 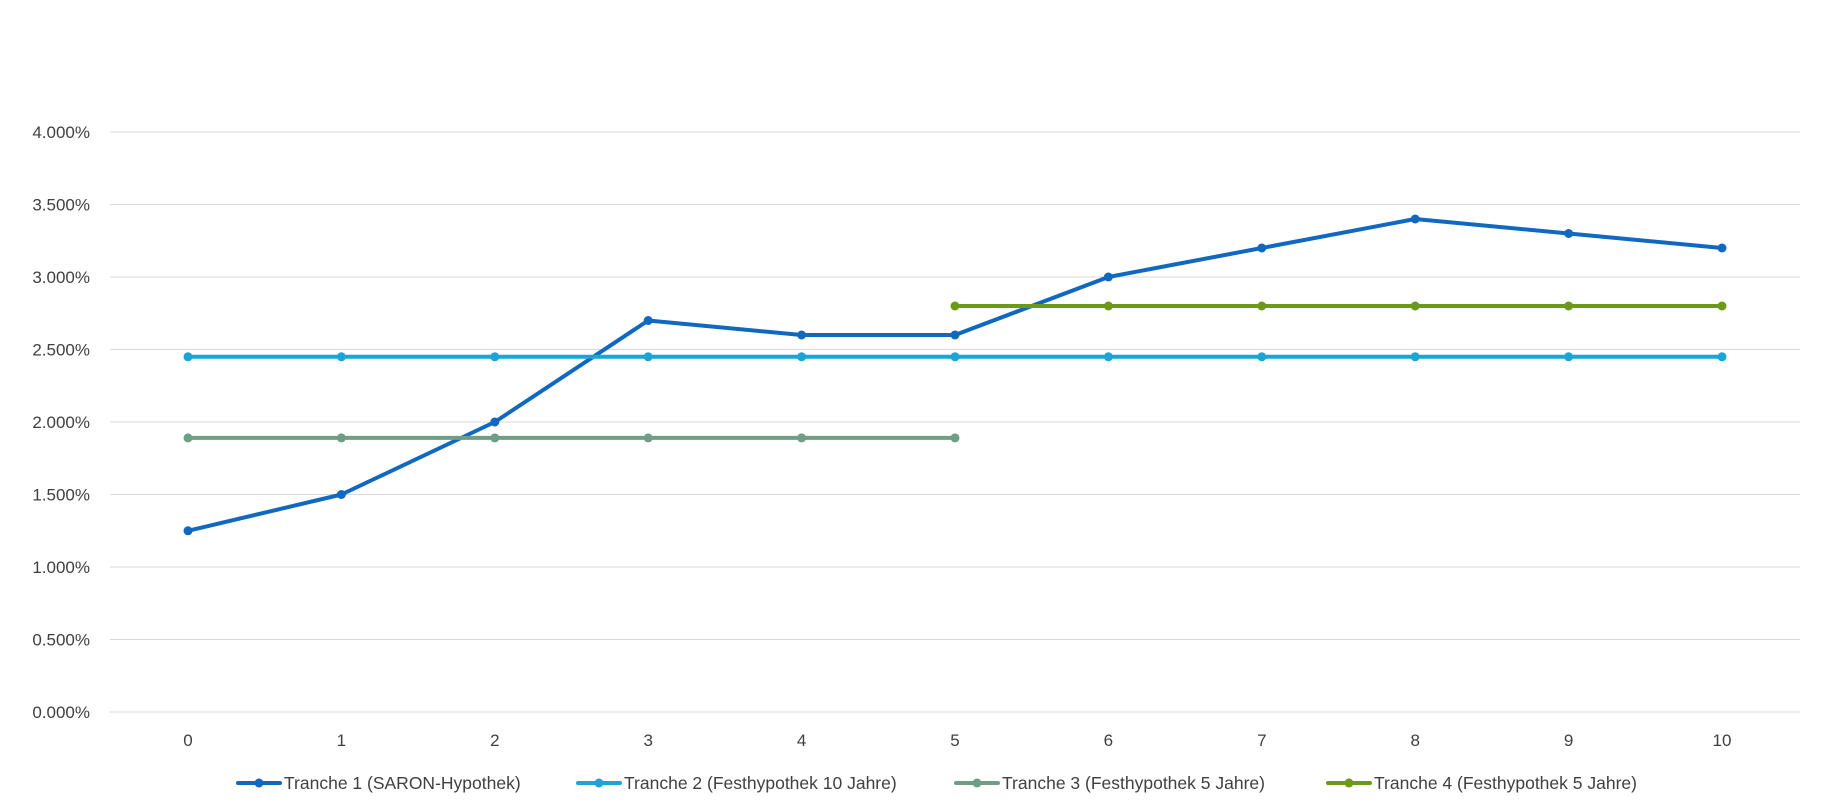 I want to click on legend-entry: Tranche 1 (SARON-Hypothek), so click(x=378, y=783).